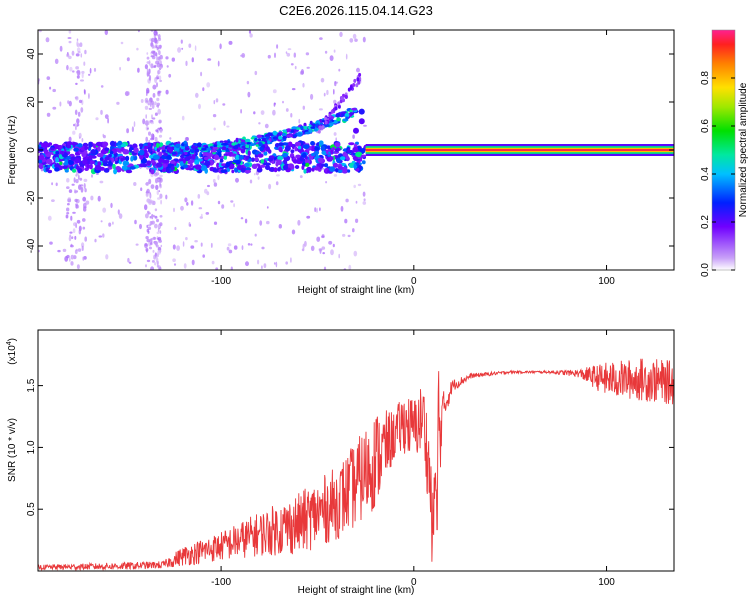 The height and width of the screenshot is (600, 750). What do you see at coordinates (705, 222) in the screenshot?
I see `colorbar-tick-label: 0.2` at bounding box center [705, 222].